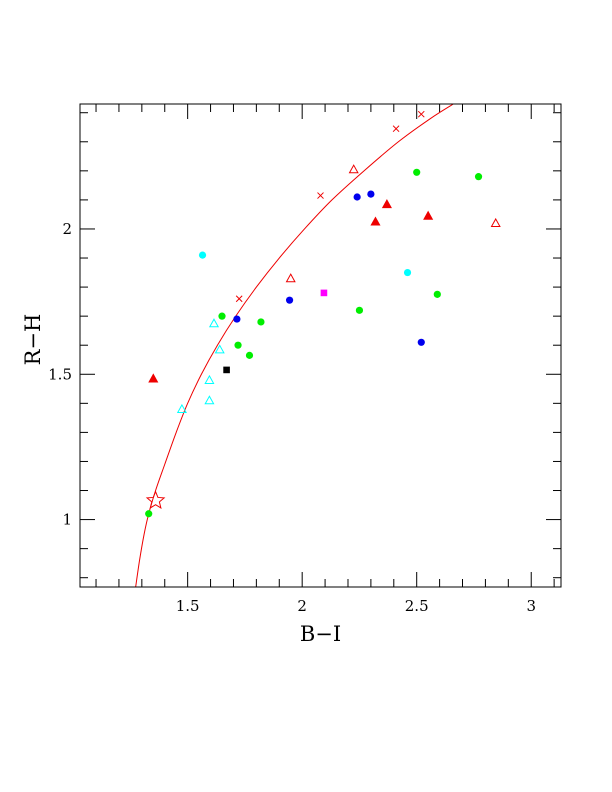  What do you see at coordinates (67, 229) in the screenshot?
I see `y-tick-label: 2` at bounding box center [67, 229].